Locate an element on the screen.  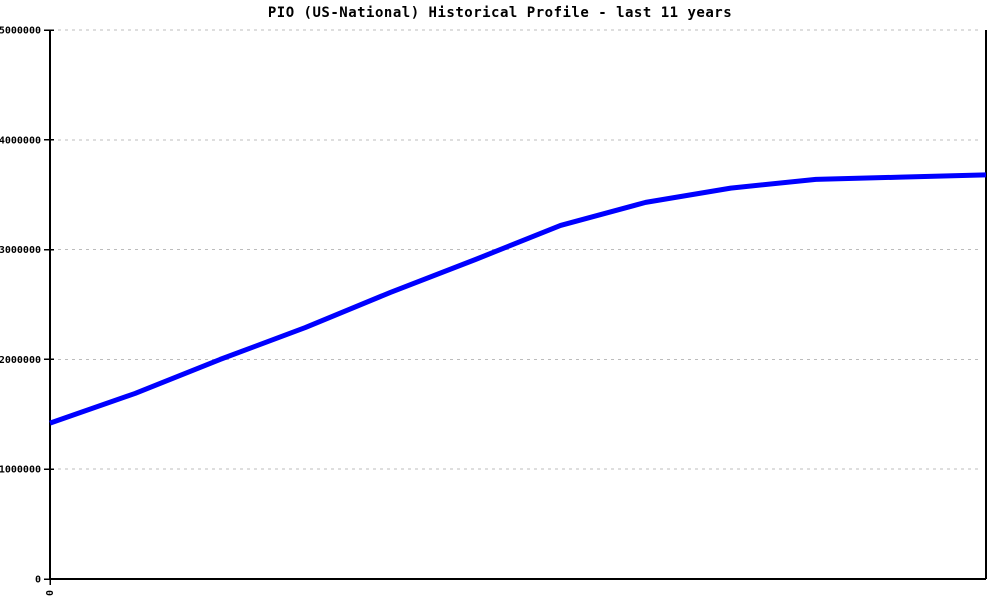
y-tick-label: 0 is located at coordinates (38, 580).